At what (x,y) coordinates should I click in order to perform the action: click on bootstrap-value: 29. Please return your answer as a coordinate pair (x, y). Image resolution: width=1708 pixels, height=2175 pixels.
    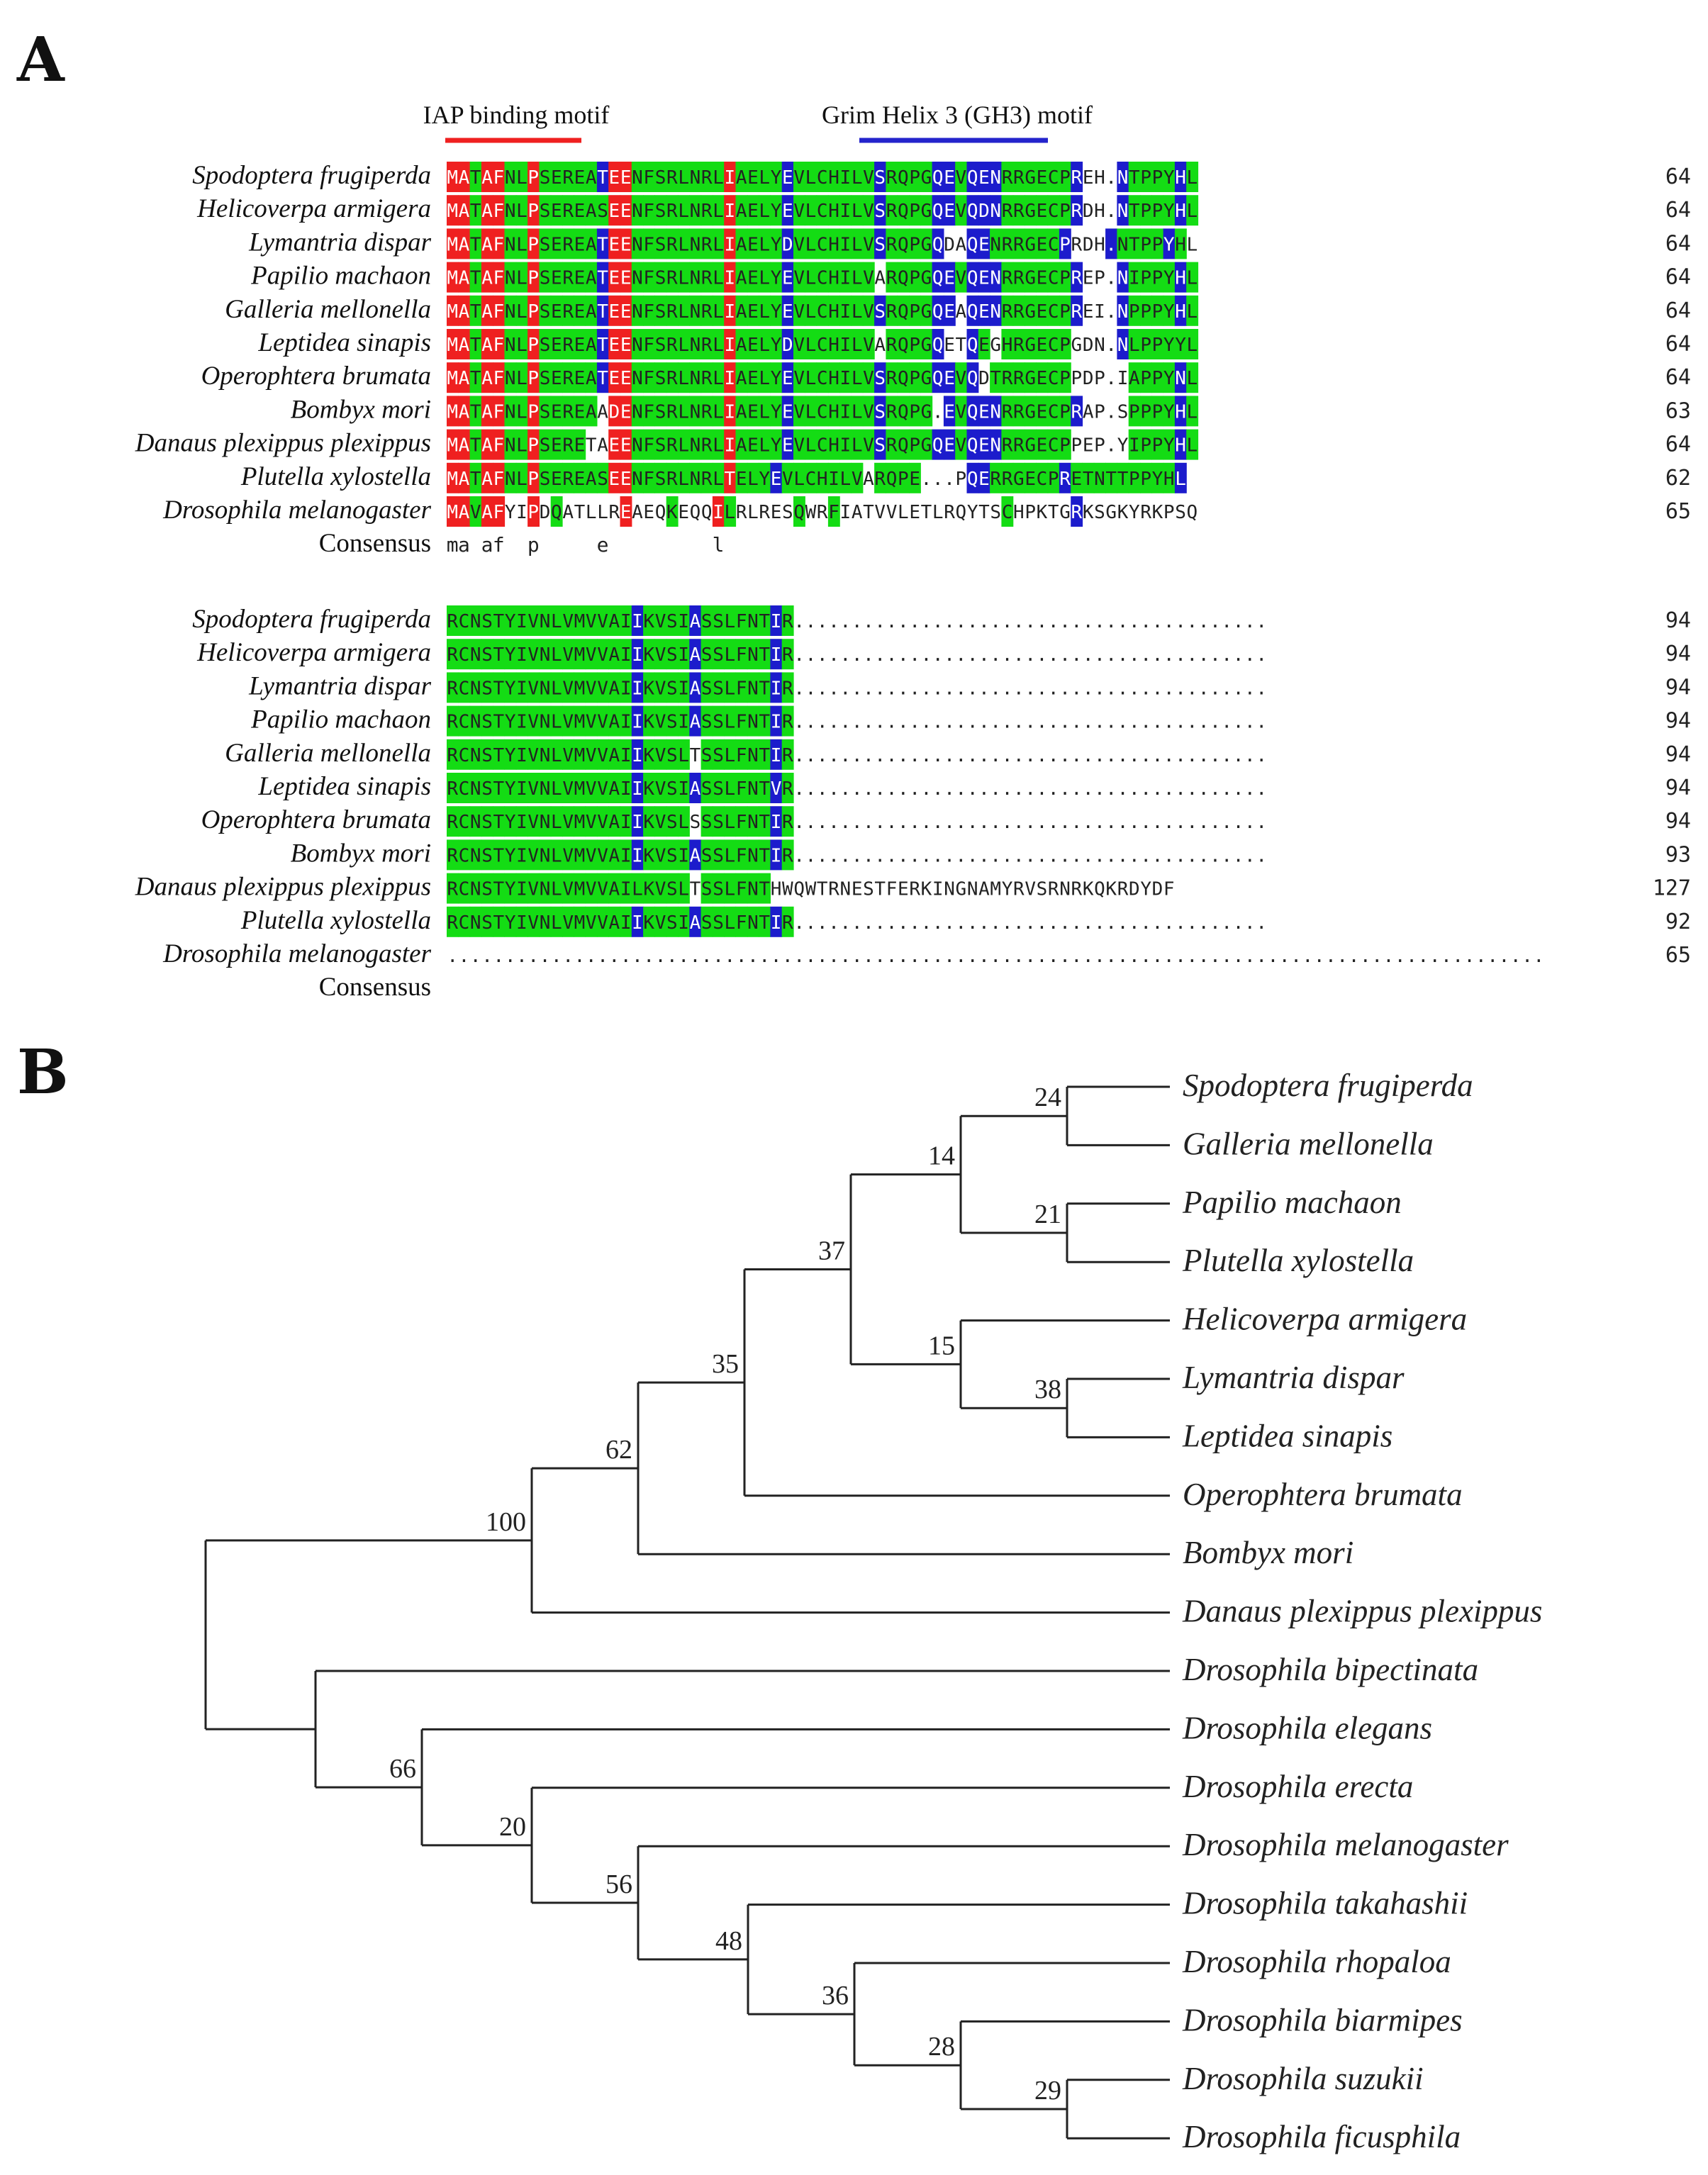
    Looking at the image, I should click on (1048, 2091).